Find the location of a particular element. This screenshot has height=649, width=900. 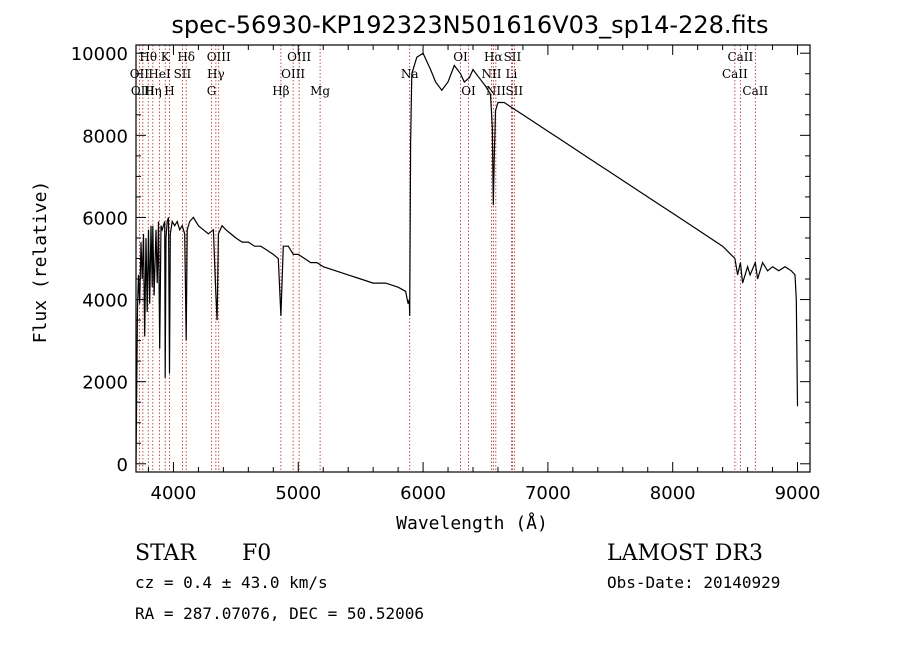

y-tick-label: 0 is located at coordinates (122, 465).